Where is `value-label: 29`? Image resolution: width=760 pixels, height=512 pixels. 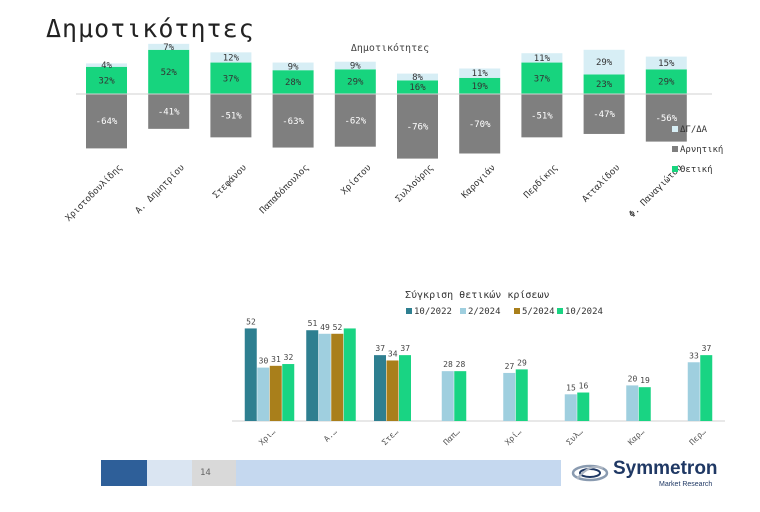
value-label: 29 is located at coordinates (522, 362).